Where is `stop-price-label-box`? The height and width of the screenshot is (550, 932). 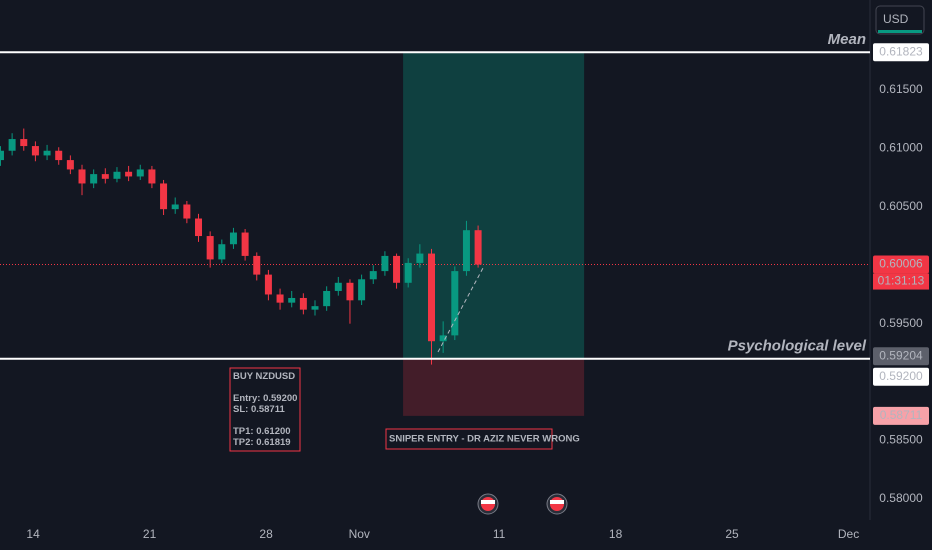 stop-price-label-box is located at coordinates (901, 415).